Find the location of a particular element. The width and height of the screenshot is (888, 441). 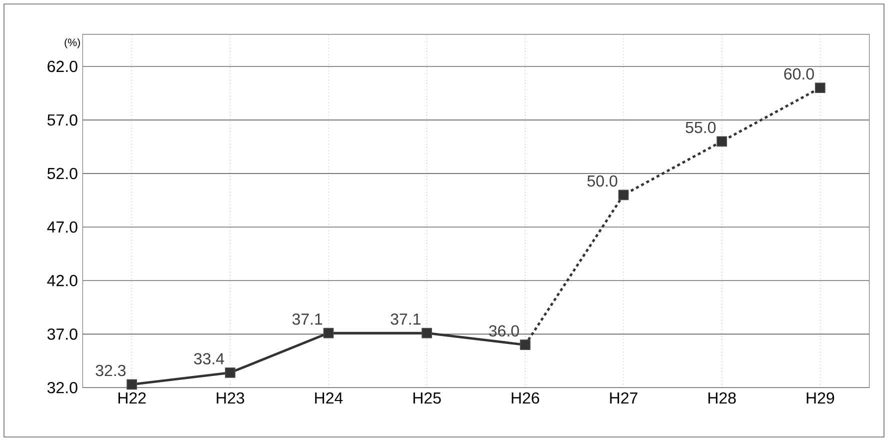

data-label: 60.0 is located at coordinates (799, 74).